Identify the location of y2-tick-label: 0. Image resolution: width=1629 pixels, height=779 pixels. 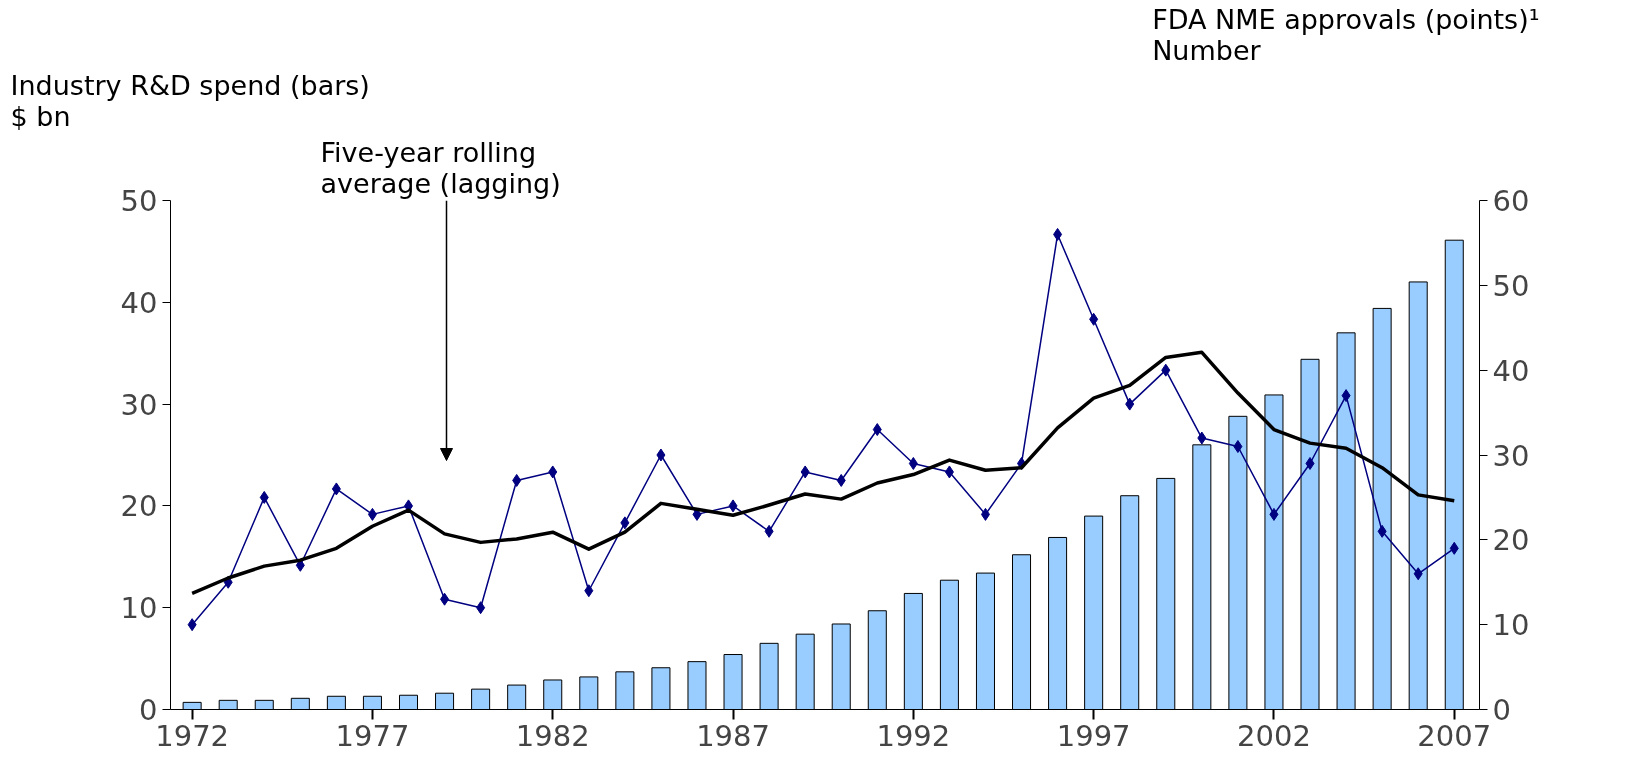
(1501, 710).